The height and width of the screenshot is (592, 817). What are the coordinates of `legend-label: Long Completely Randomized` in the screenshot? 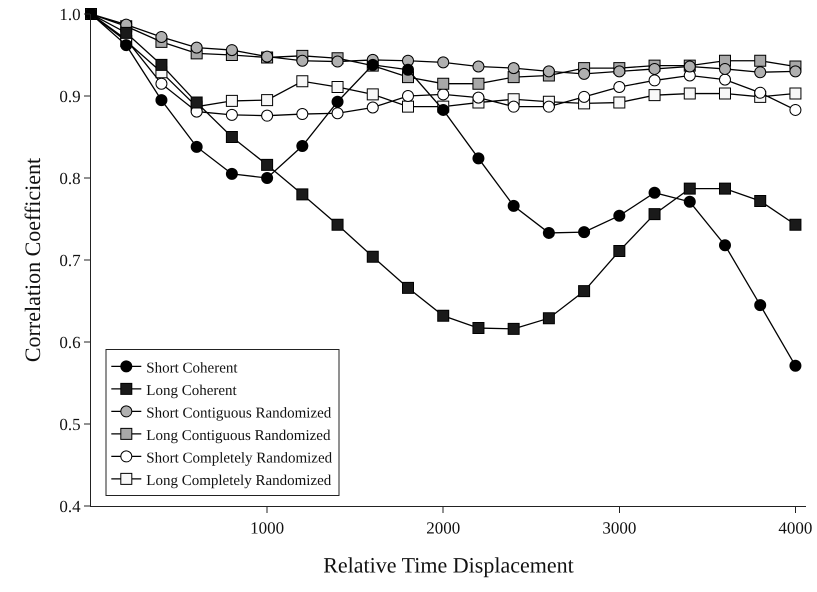 It's located at (239, 480).